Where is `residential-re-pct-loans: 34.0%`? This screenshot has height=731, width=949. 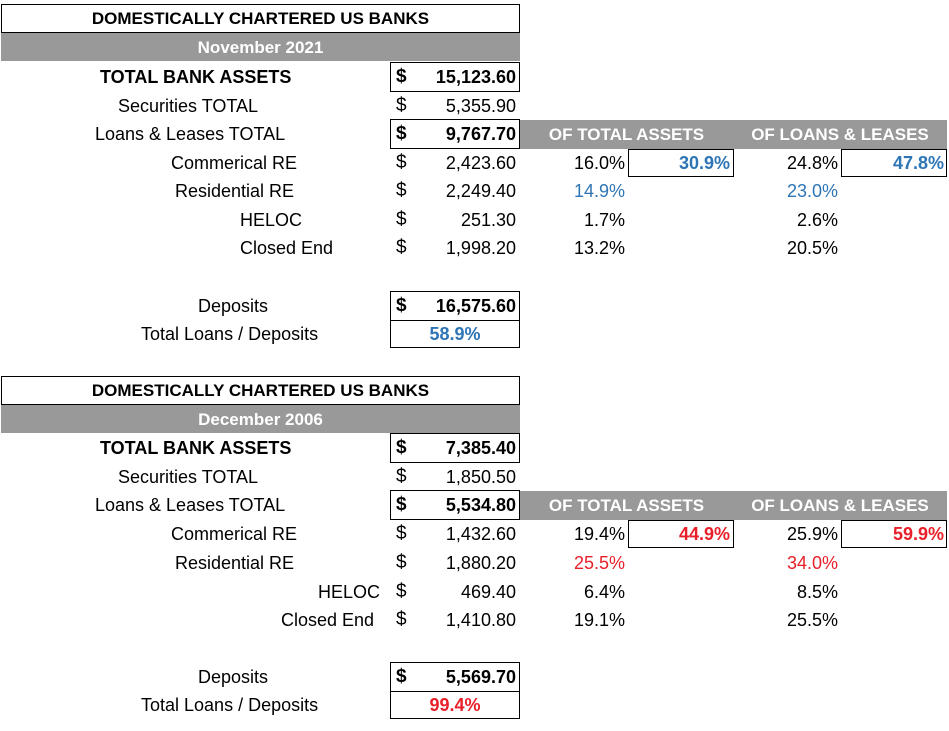 residential-re-pct-loans: 34.0% is located at coordinates (812, 563).